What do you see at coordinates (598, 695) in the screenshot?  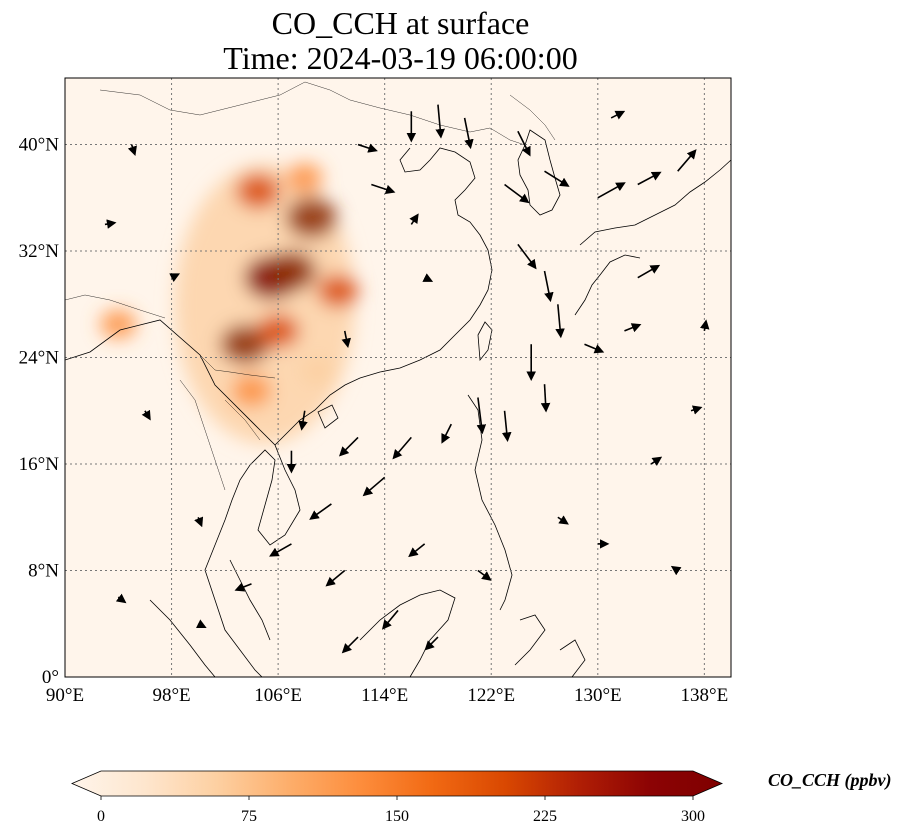 I see `lon-tick-label: 130°E` at bounding box center [598, 695].